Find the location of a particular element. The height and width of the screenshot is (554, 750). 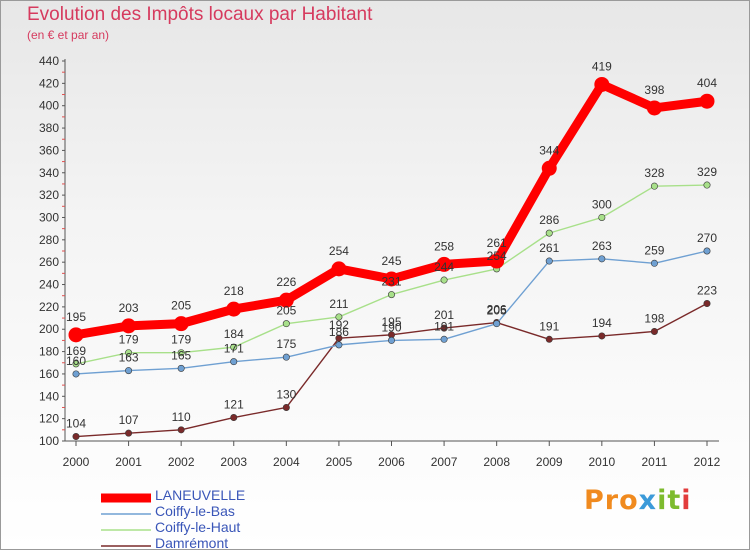

x-tick-label: 2009 is located at coordinates (549, 462).